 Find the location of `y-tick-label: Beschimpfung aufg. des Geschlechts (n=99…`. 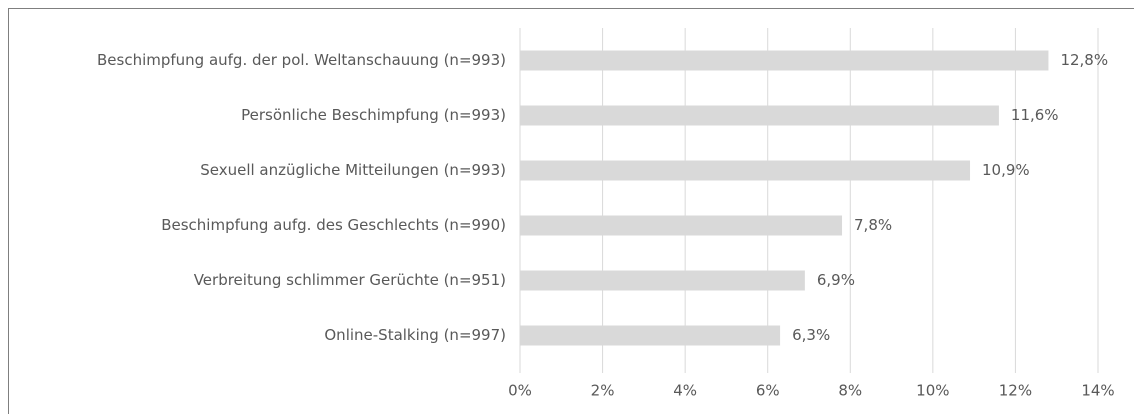

y-tick-label: Beschimpfung aufg. des Geschlechts (n=99… is located at coordinates (333, 225).